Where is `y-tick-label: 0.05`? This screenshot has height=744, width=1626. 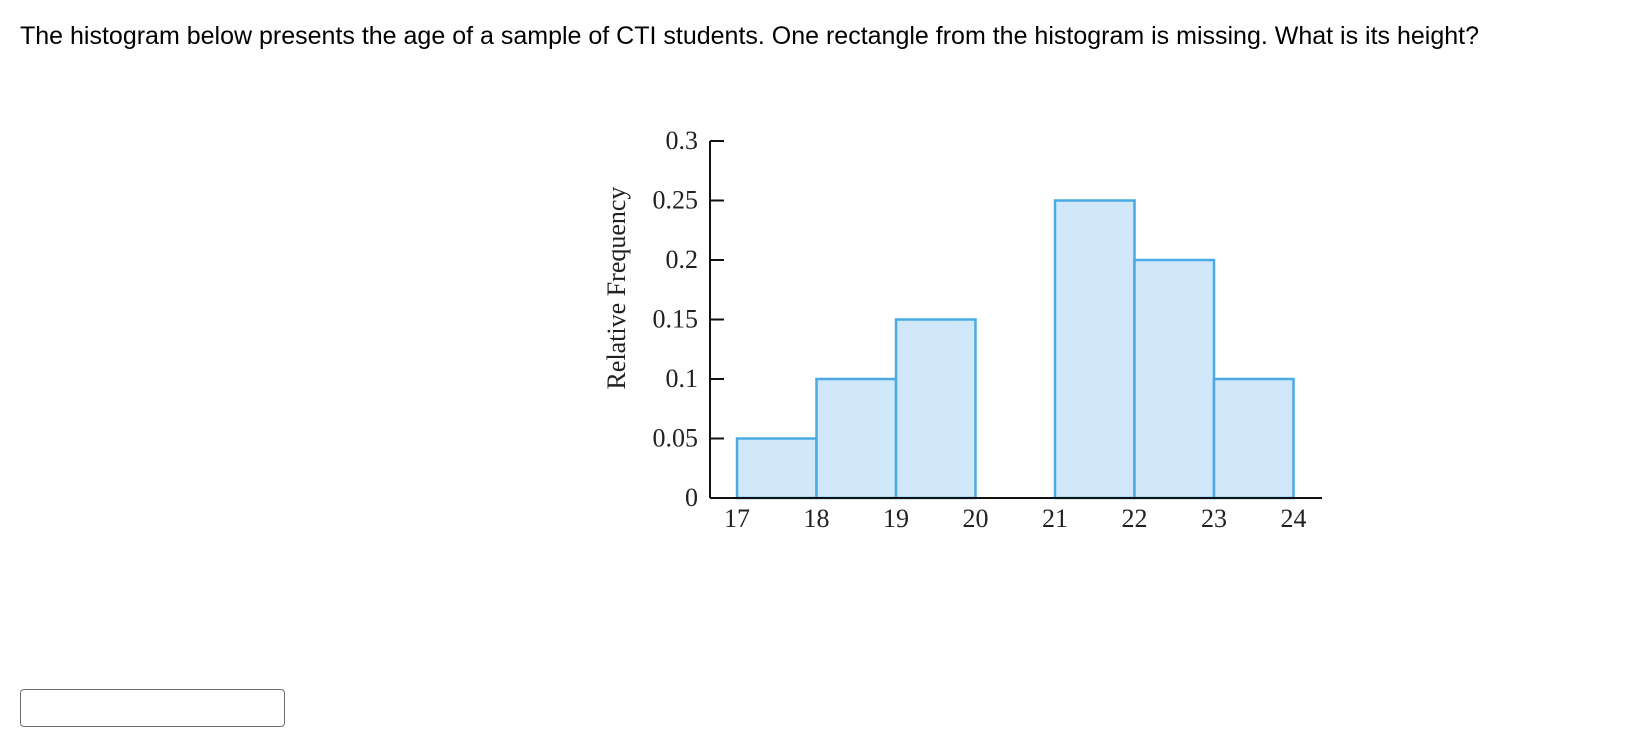
y-tick-label: 0.05 is located at coordinates (676, 438).